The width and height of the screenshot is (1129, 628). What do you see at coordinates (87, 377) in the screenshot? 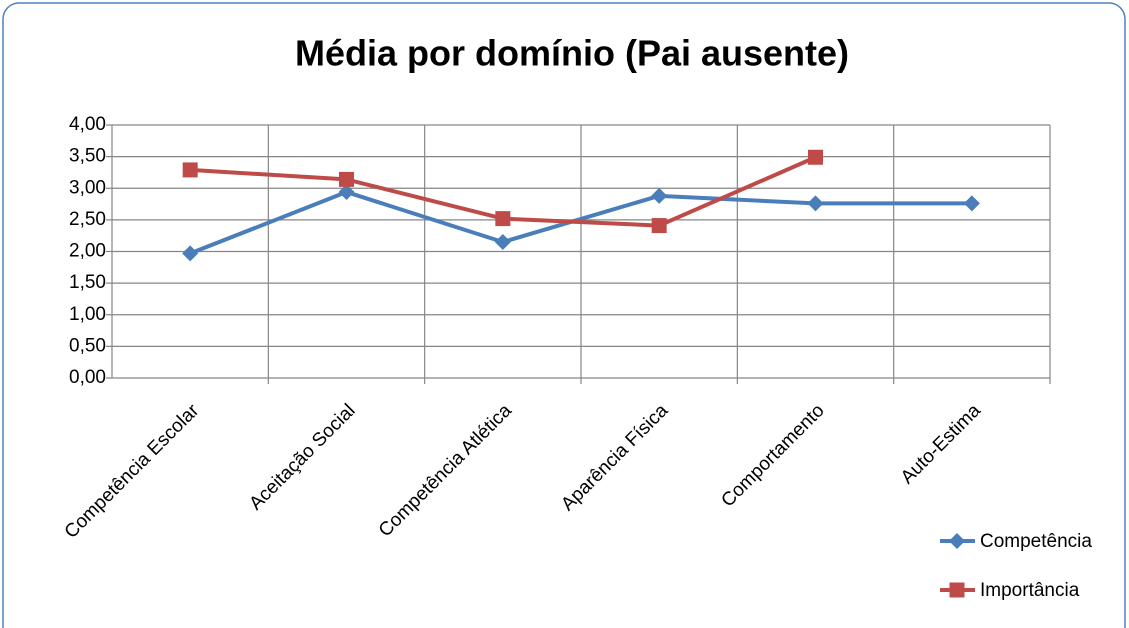
I see `y-tick-label: 0,00` at bounding box center [87, 377].